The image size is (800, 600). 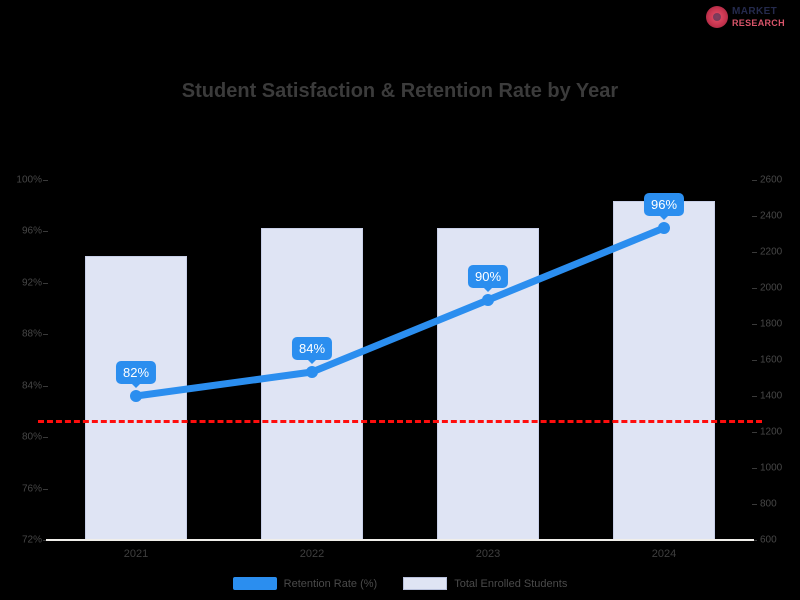 I want to click on y-axis-left-tick: 88%, so click(x=31, y=334).